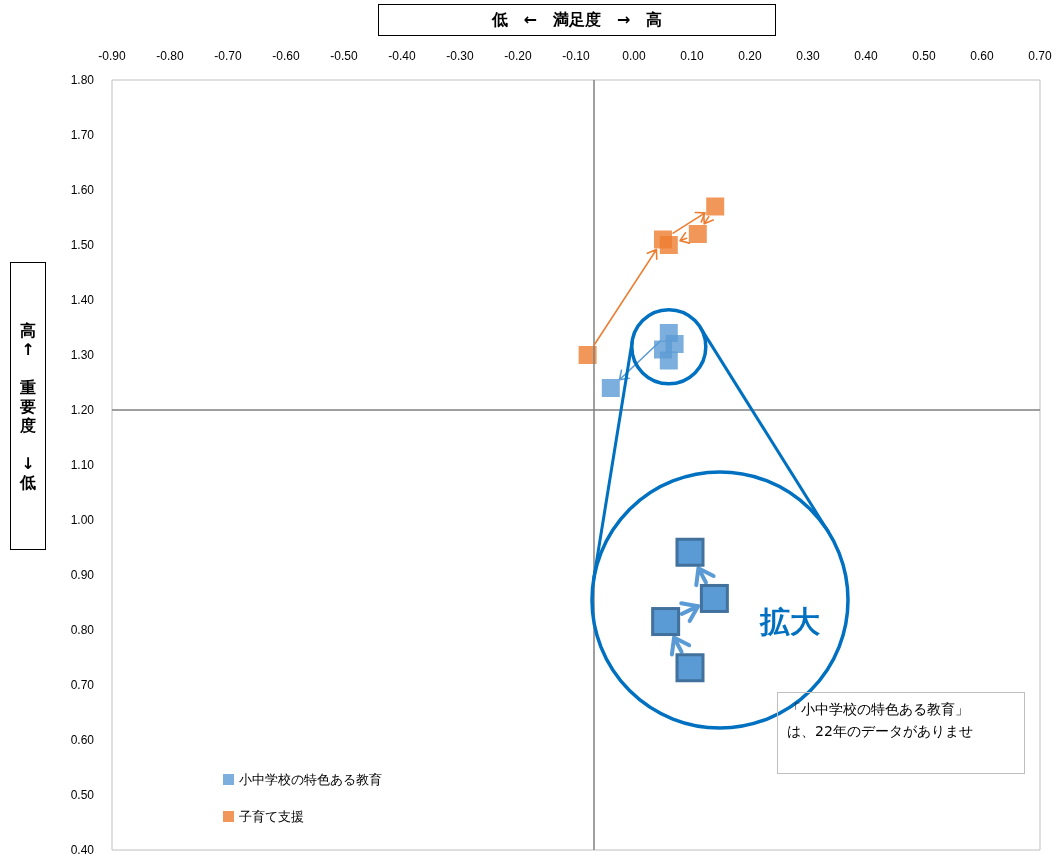 The image size is (1058, 859). I want to click on x-tick-label: 0.30, so click(808, 56).